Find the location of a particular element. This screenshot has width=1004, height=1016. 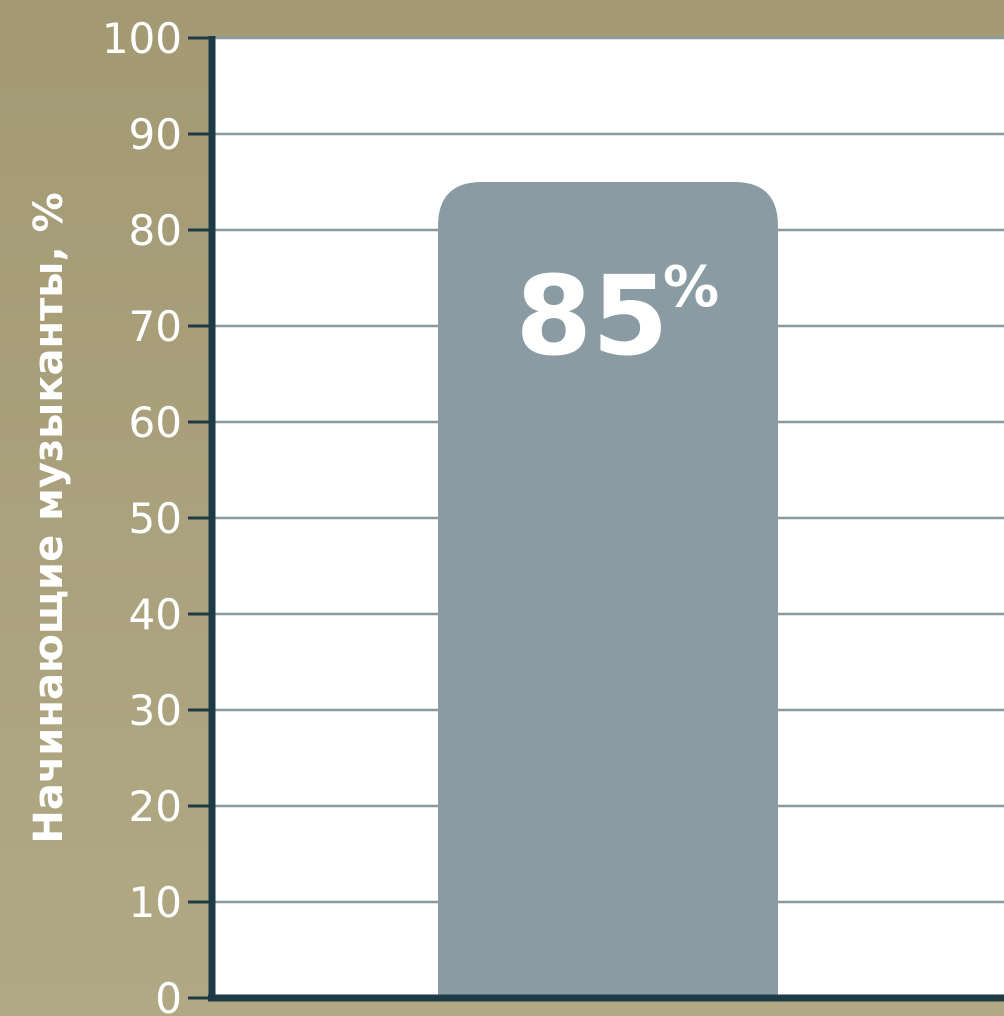

y-tick-label: 100 is located at coordinates (142, 38).